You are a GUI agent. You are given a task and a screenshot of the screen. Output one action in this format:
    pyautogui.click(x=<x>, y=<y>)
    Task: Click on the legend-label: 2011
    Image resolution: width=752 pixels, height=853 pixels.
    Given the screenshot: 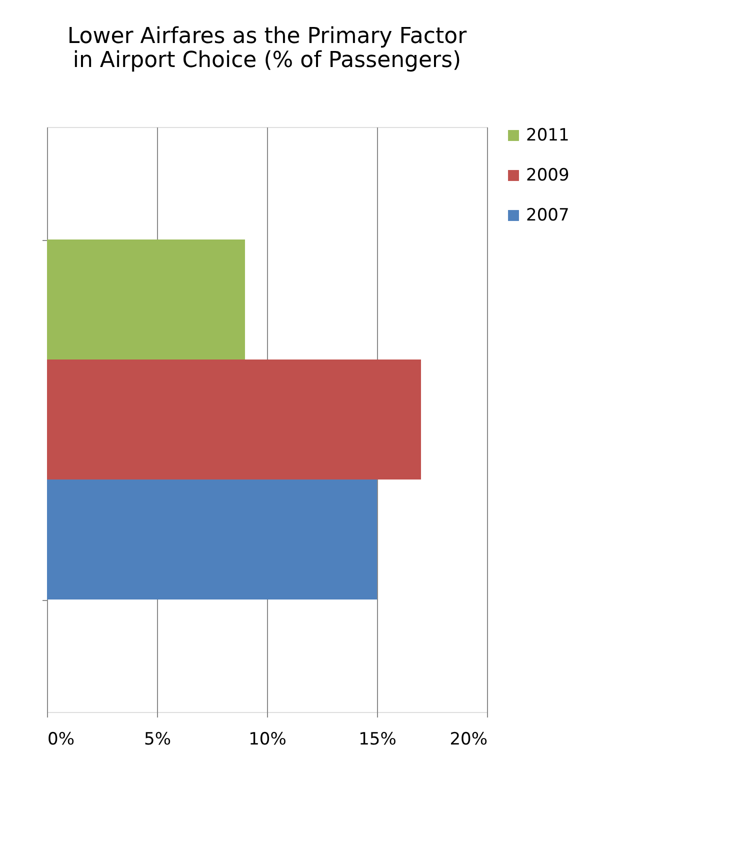 What is the action you would take?
    pyautogui.click(x=548, y=136)
    